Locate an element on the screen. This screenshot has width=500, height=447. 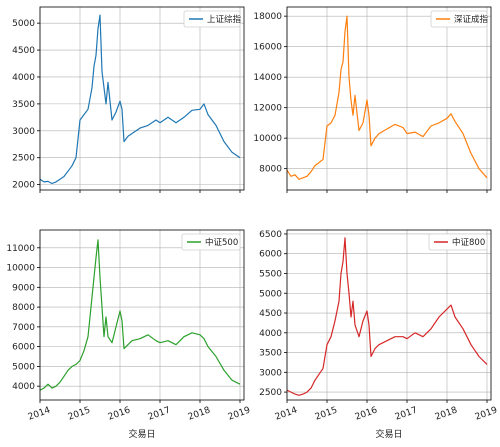
y-tick-label: 2000 is located at coordinates (23, 186).